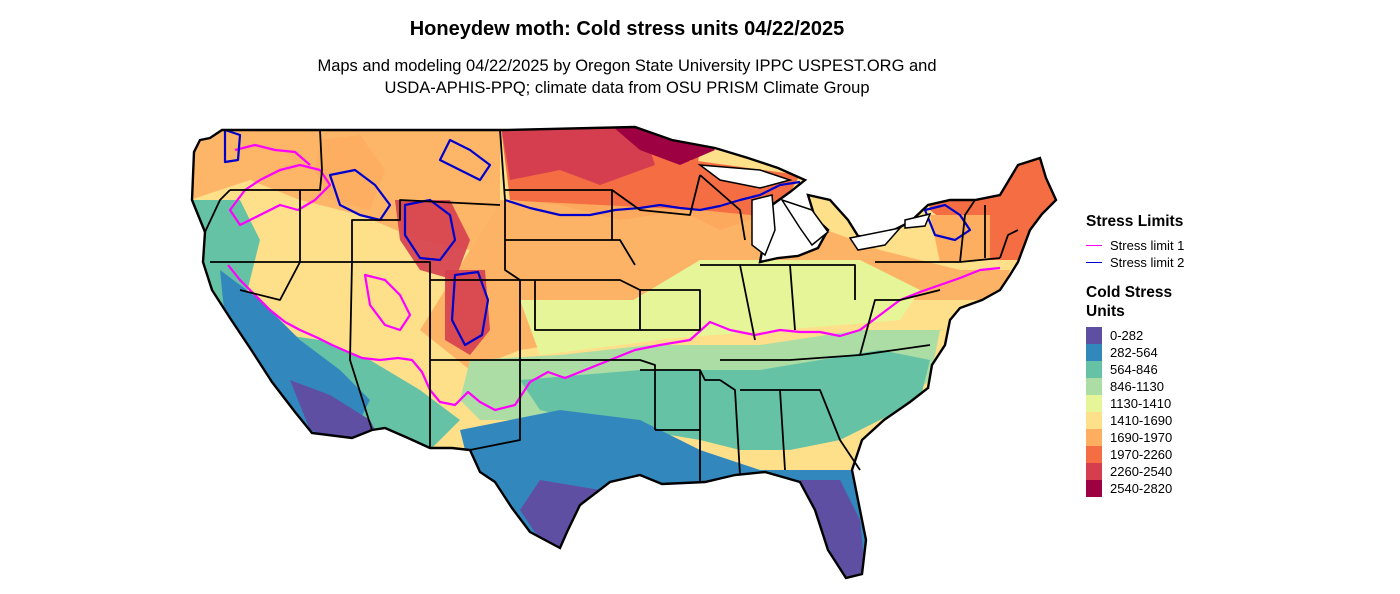 The image size is (1400, 594). What do you see at coordinates (1141, 437) in the screenshot?
I see `legend-unit-label: 1690-1970` at bounding box center [1141, 437].